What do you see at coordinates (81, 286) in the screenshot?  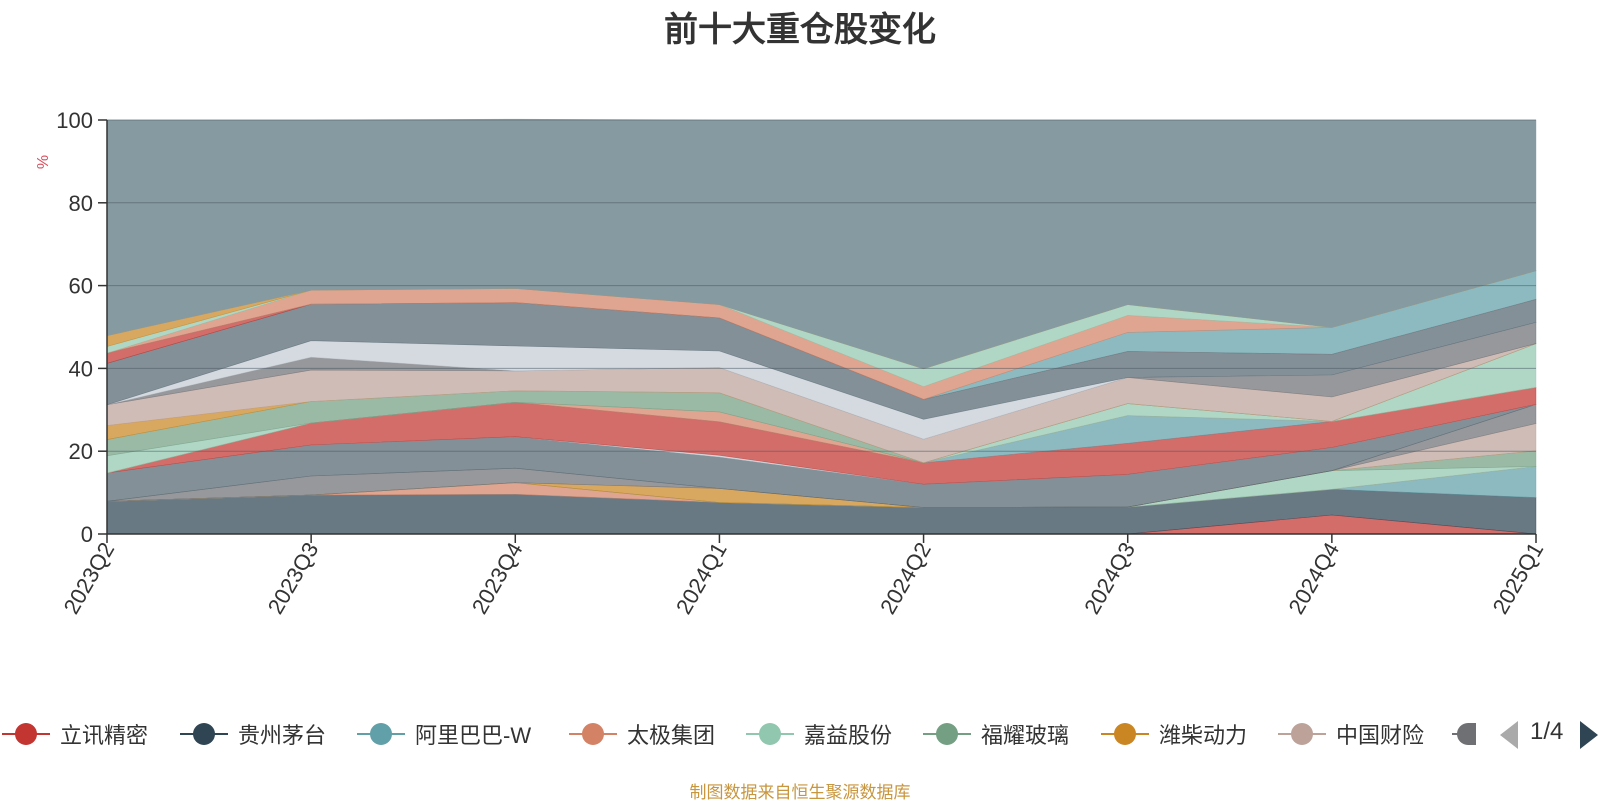 I see `y-tick-label: 60` at bounding box center [81, 286].